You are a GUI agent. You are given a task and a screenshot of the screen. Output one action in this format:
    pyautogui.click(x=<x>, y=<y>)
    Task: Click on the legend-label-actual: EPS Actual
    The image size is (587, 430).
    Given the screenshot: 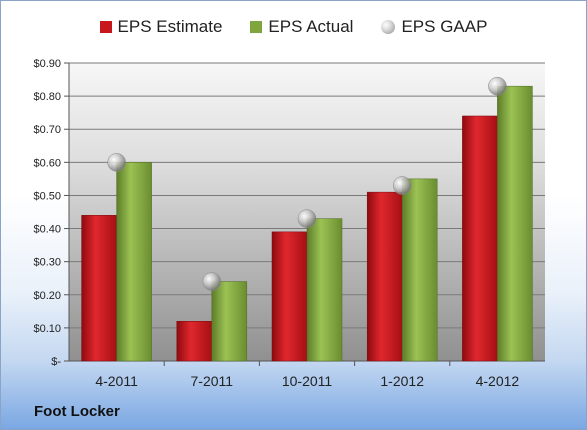 What is the action you would take?
    pyautogui.click(x=311, y=26)
    